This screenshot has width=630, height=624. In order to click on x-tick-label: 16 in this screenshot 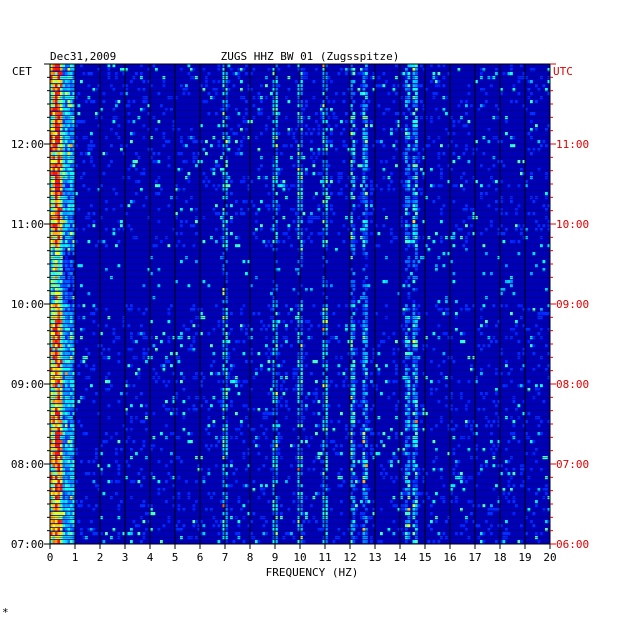, I will do `click(449, 557)`.